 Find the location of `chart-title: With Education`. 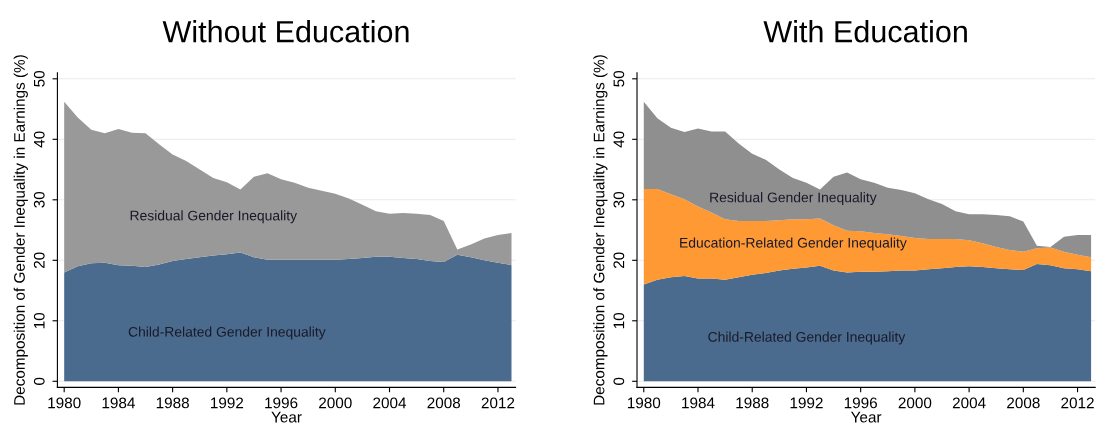

chart-title: With Education is located at coordinates (865, 31).